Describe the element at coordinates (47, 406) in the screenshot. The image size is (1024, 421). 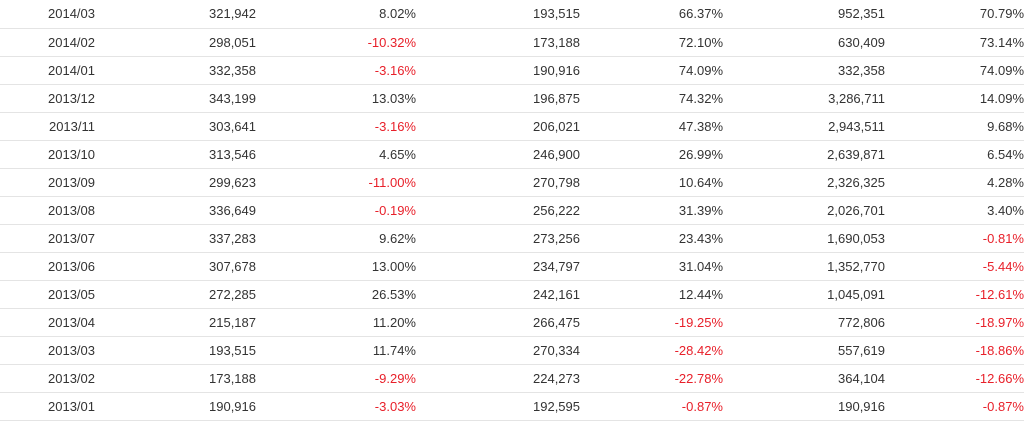
I see `cell-period: 2013/01` at that location.